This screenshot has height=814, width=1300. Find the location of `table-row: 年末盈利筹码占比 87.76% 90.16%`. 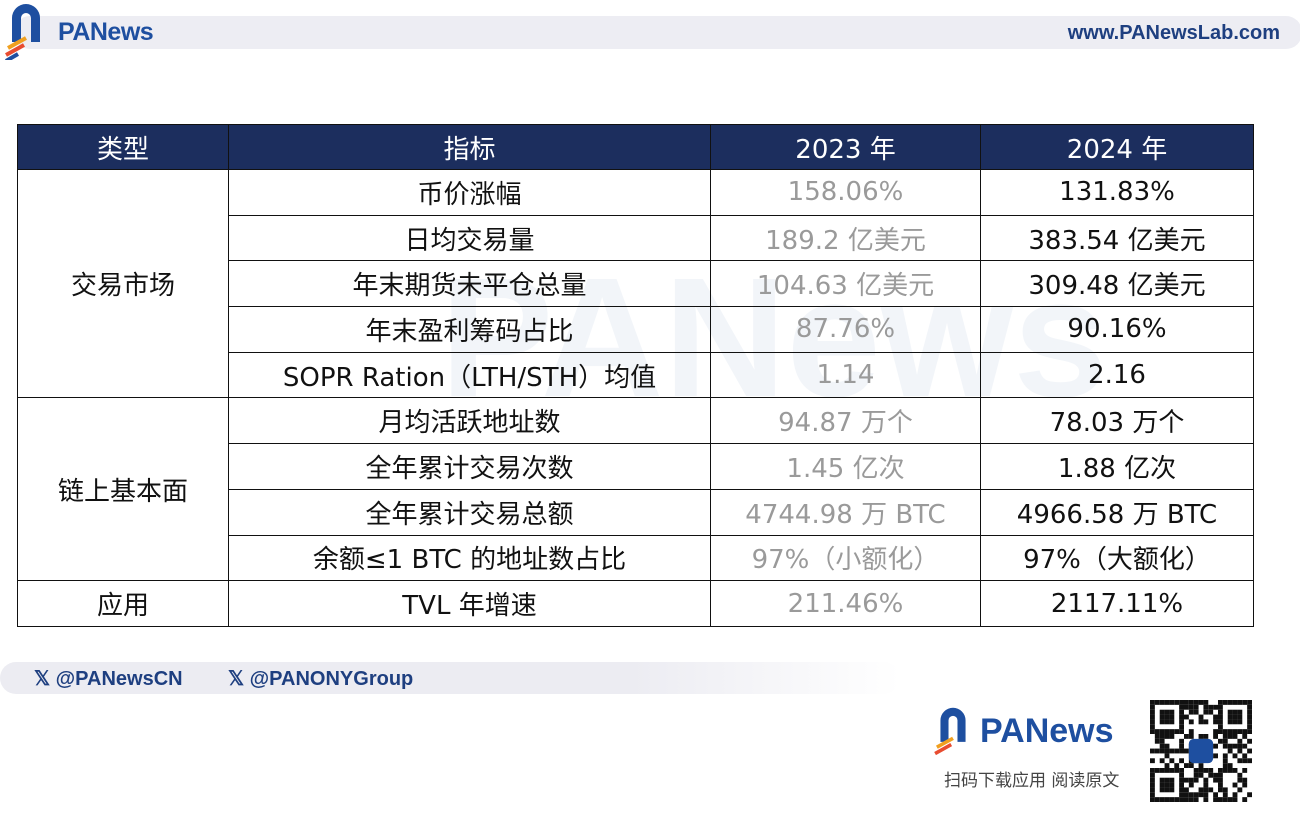

table-row: 年末盈利筹码占比 87.76% 90.16% is located at coordinates (636, 329).